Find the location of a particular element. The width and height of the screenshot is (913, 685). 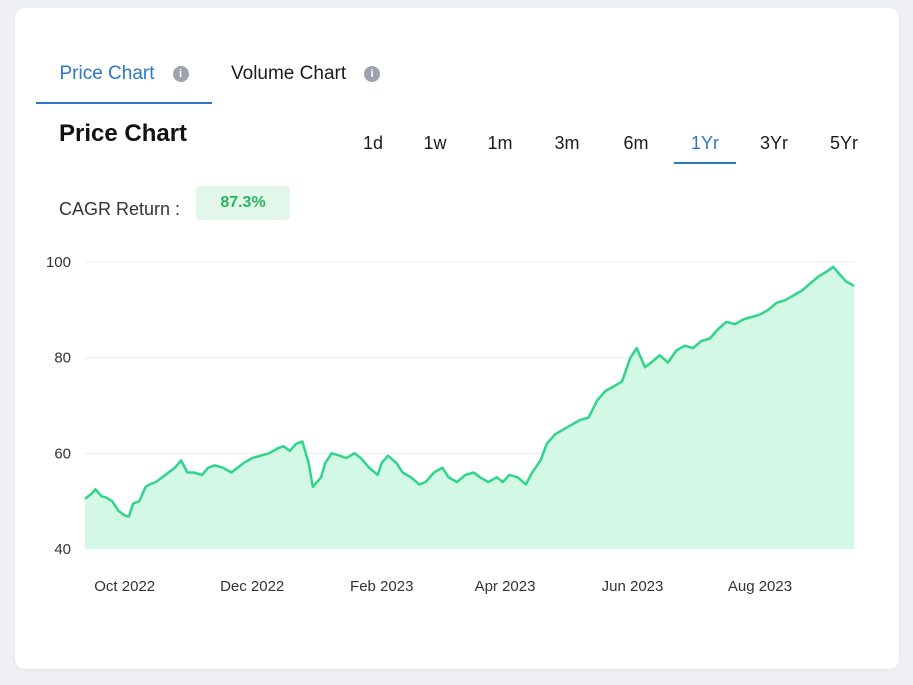

range-button-5yr: 5Yr is located at coordinates (843, 143).